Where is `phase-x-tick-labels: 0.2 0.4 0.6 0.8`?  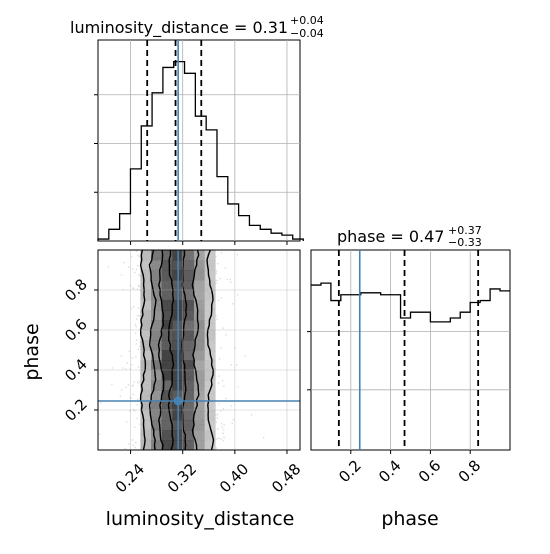
phase-x-tick-labels: 0.2 0.4 0.6 0.8 is located at coordinates (409, 471).